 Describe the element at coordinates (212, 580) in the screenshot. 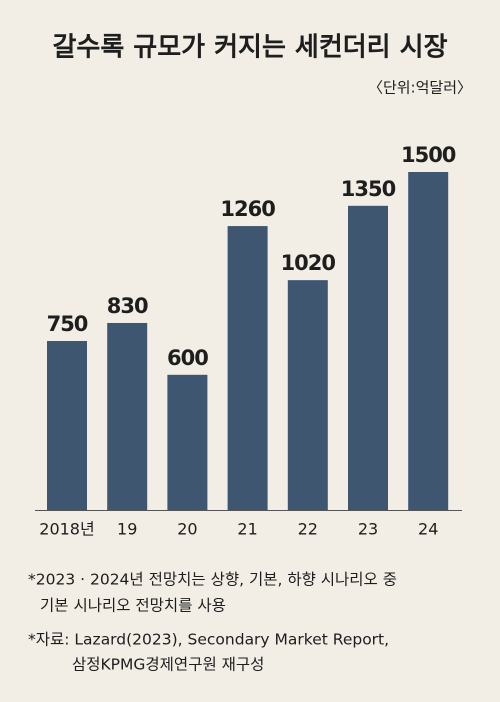

I see `note: *2023 · 2024년 전망치는 상향, 기본, 하향 시나리오 중` at that location.